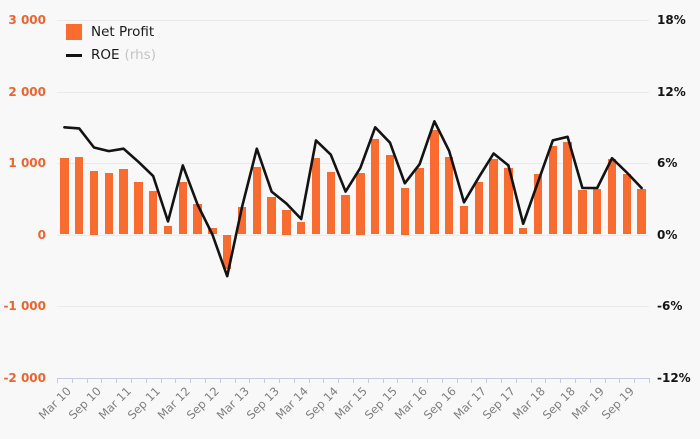 This screenshot has width=700, height=439. What do you see at coordinates (140, 55) in the screenshot?
I see `legend-label-roe-suffix: (rhs)` at bounding box center [140, 55].